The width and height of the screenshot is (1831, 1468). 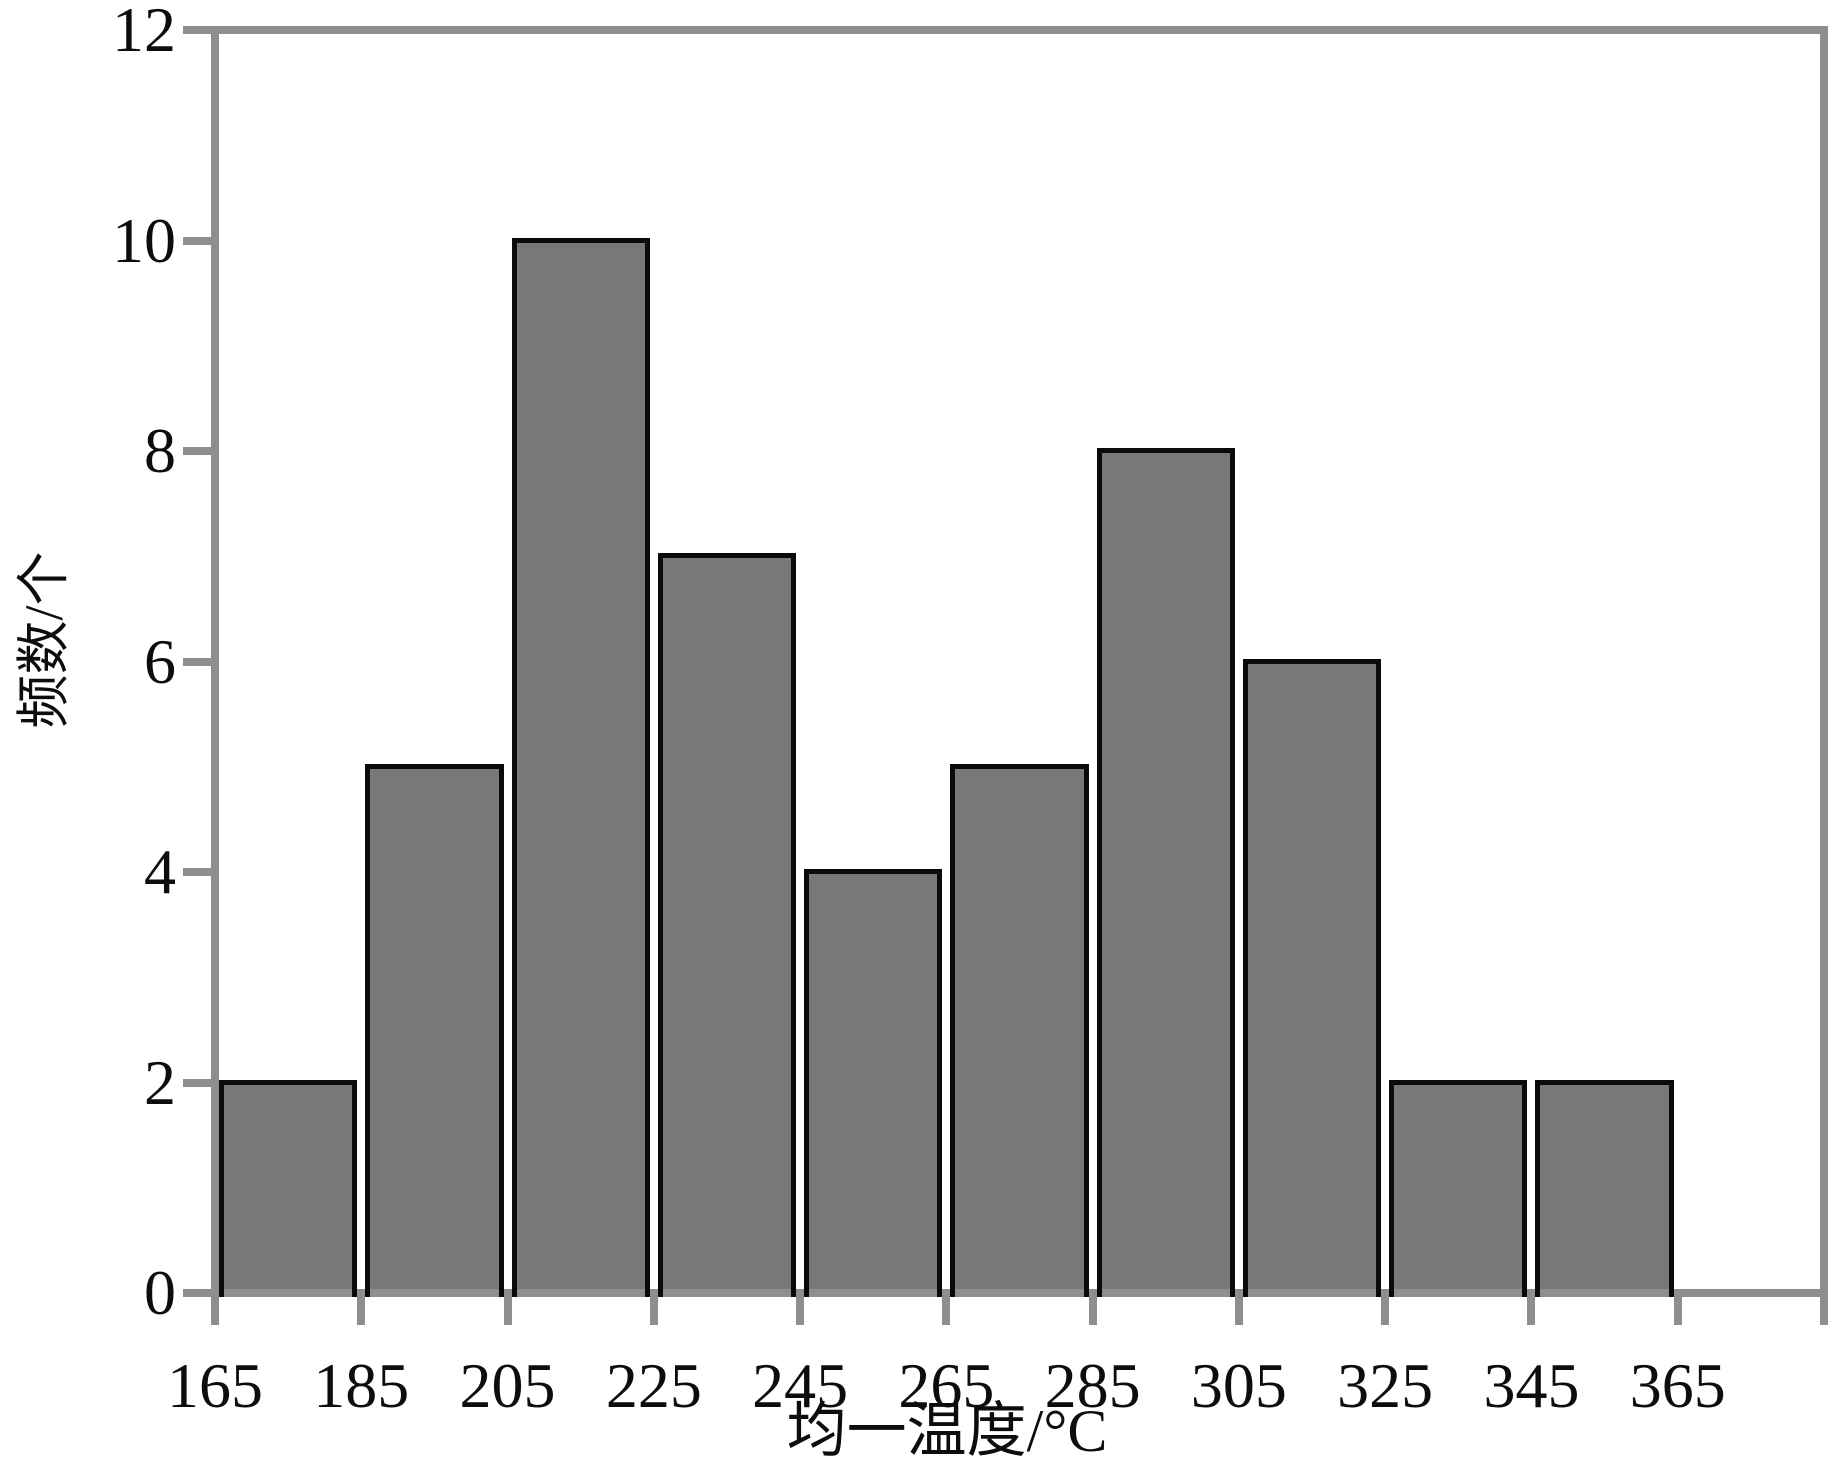 What do you see at coordinates (947, 1431) in the screenshot?
I see `x-axis-title: 均一温度/°C` at bounding box center [947, 1431].